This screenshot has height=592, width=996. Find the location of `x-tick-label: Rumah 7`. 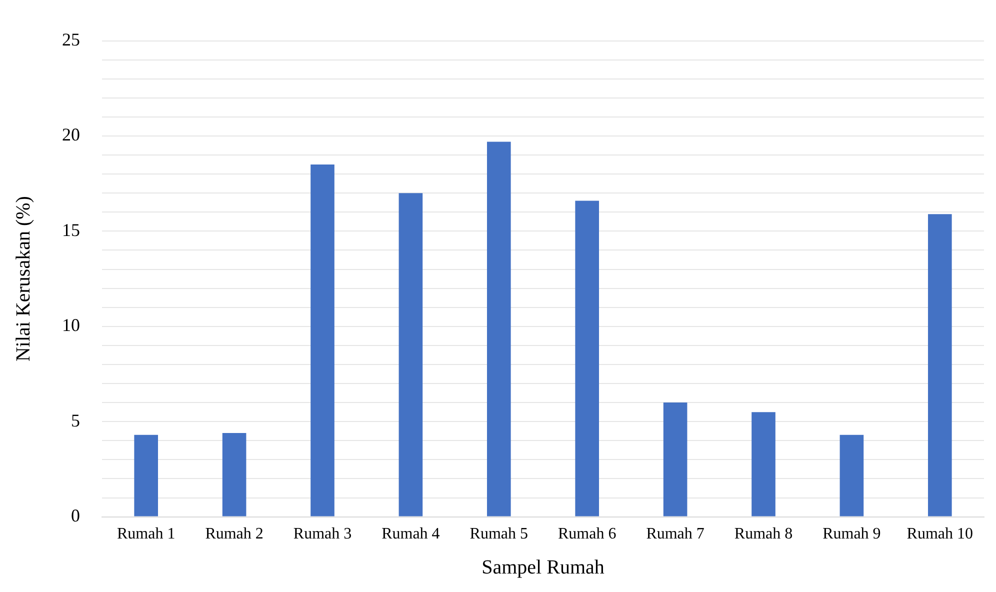

x-tick-label: Rumah 7 is located at coordinates (675, 534).